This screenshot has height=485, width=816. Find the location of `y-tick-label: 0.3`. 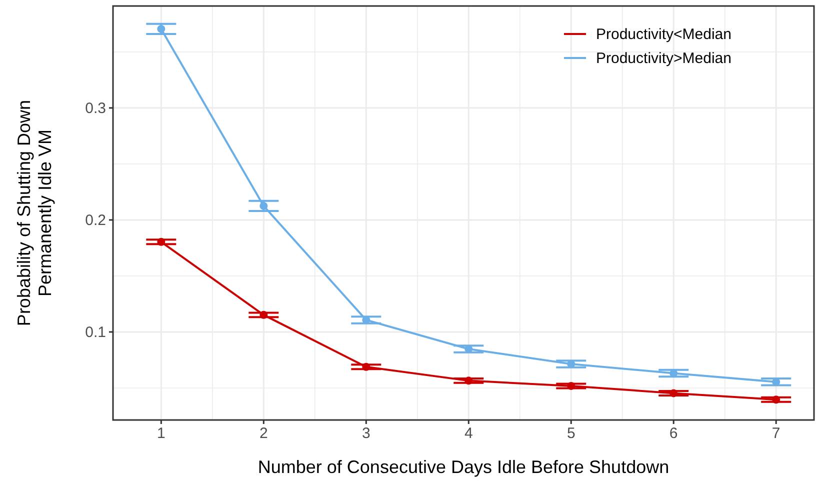

y-tick-label: 0.3 is located at coordinates (95, 108).